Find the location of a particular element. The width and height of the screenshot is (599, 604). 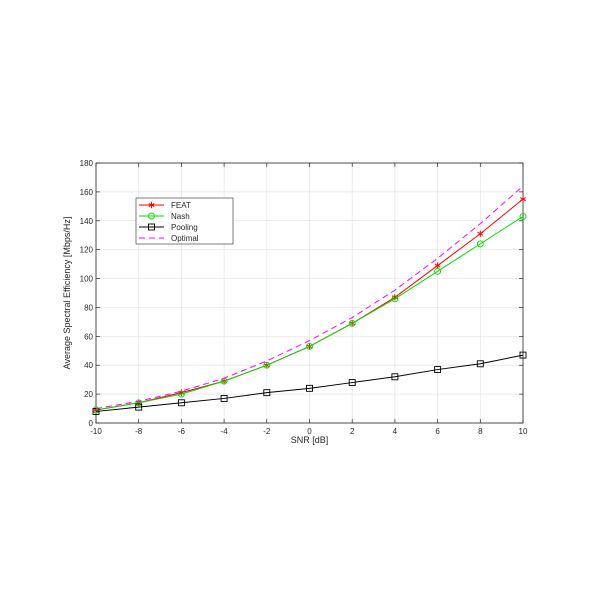

series-line is located at coordinates (309, 383).